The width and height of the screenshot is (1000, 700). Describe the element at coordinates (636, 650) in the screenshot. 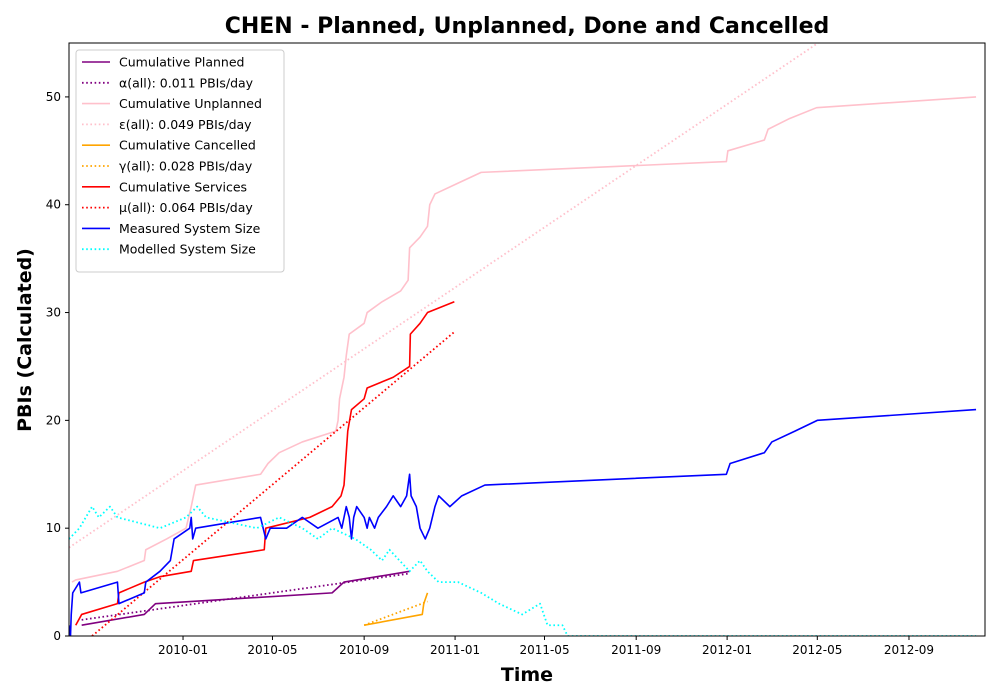

I see `x-tick-label: 2011-09` at that location.